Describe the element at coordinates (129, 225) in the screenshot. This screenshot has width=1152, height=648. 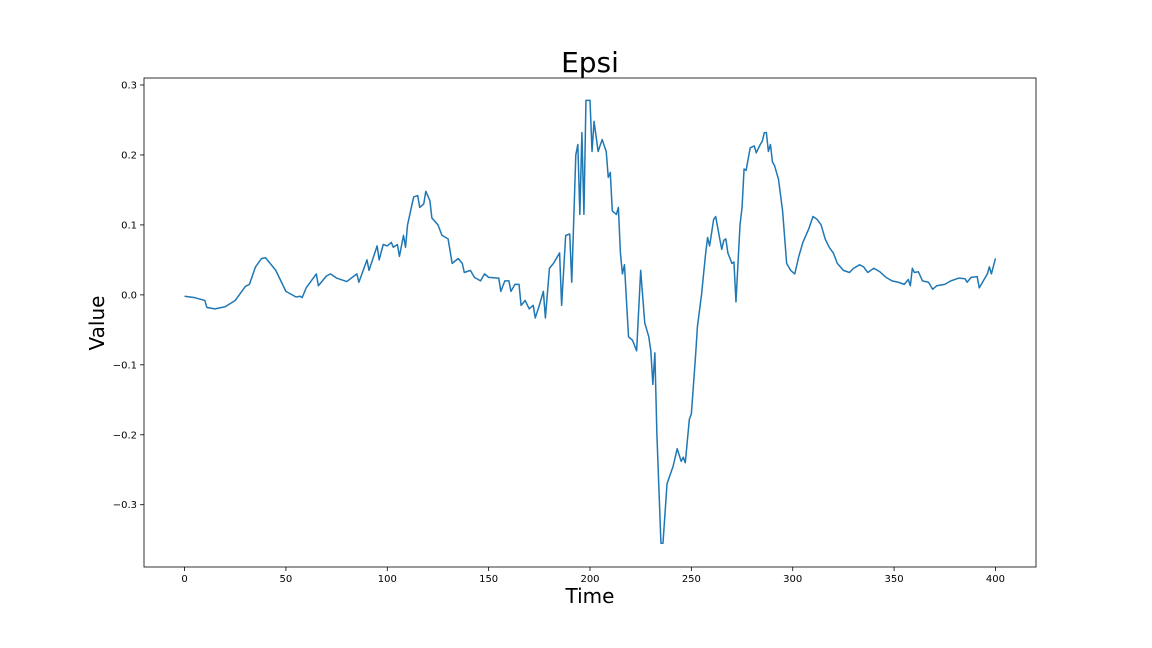
I see `y-tick-label: 0.1` at that location.